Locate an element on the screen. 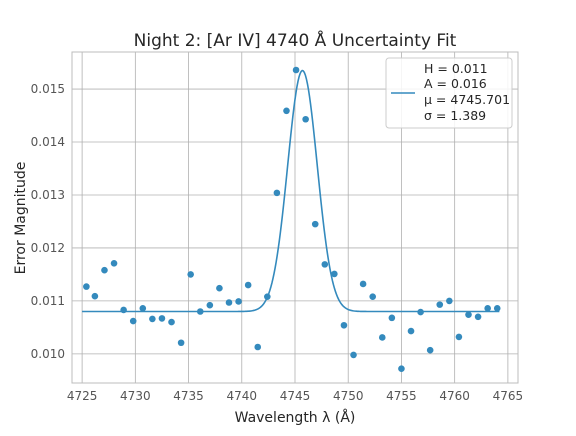 This screenshot has height=436, width=576. legend-text-line-1: H = 0.011 is located at coordinates (456, 68).